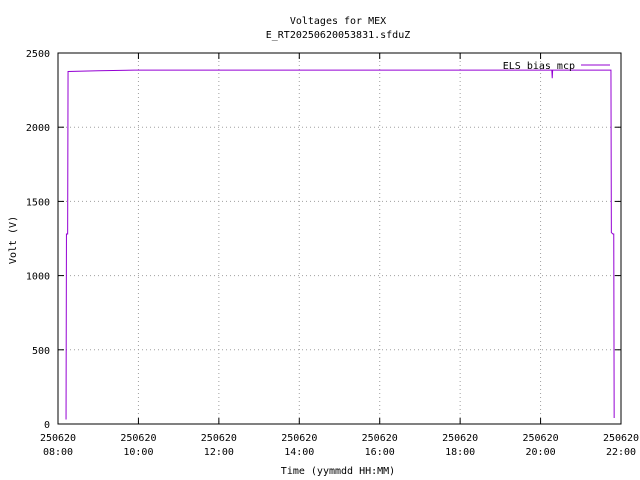  I want to click on y-tick-label: 500, so click(41, 351).